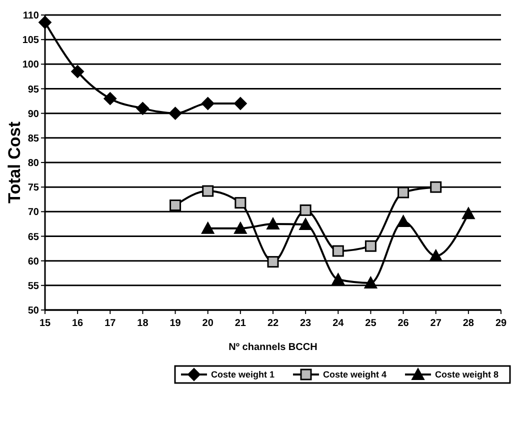 The height and width of the screenshot is (431, 522). I want to click on legend-label: Coste weight 4, so click(355, 375).